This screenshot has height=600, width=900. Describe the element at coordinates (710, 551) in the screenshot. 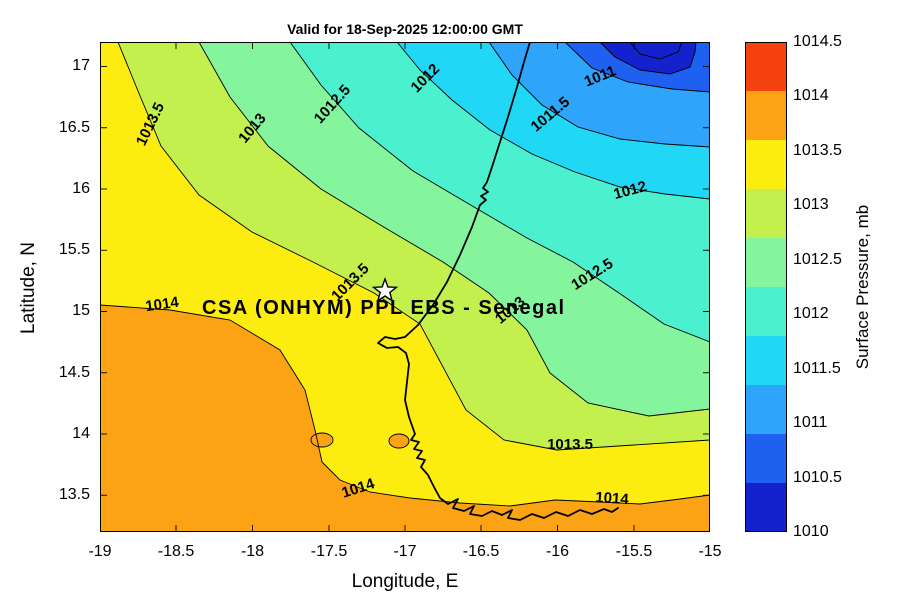

I see `x-tick-label: -15` at that location.